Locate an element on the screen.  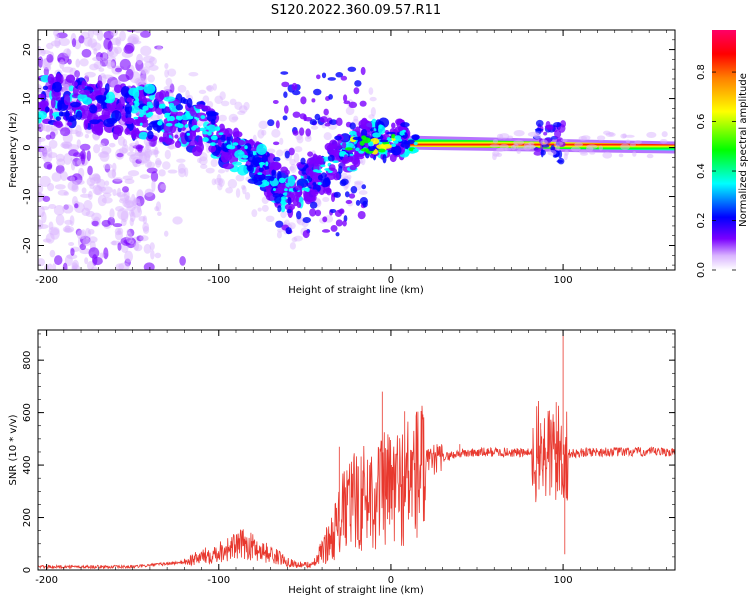
colorbar-tick-label: 0.2 is located at coordinates (701, 221).